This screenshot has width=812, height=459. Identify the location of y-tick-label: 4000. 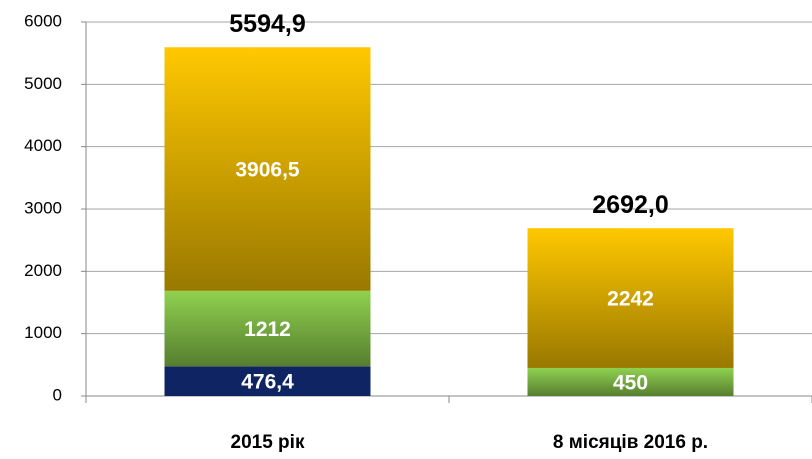
(43, 145).